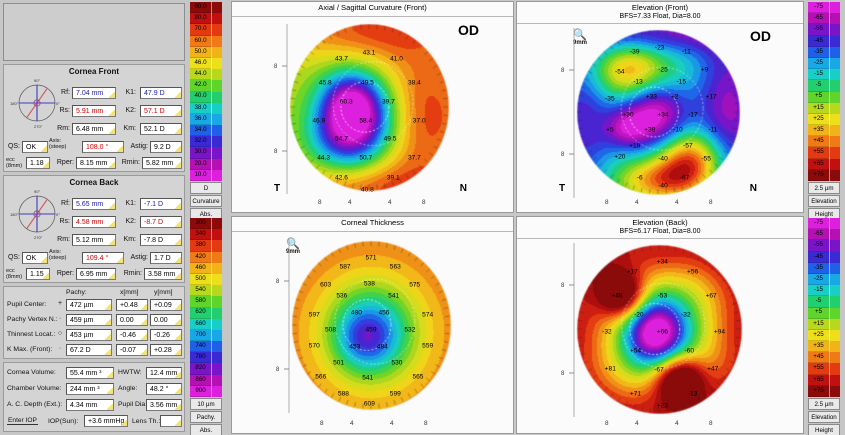 This screenshot has width=845, height=435. Describe the element at coordinates (663, 115) in the screenshot. I see `map-value-label: +34` at that location.